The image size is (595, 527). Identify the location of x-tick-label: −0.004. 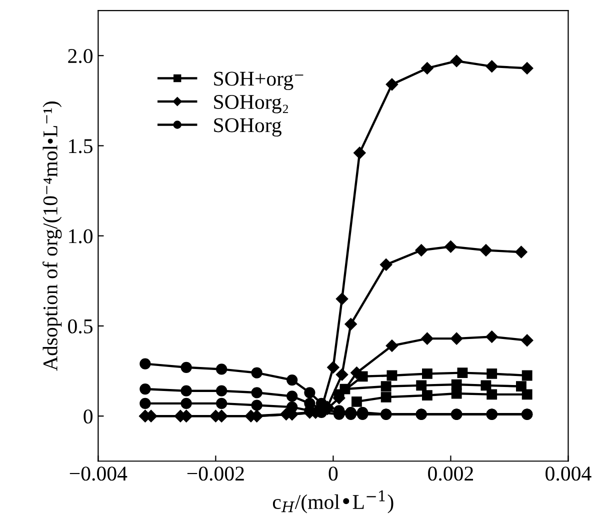
(99, 473).